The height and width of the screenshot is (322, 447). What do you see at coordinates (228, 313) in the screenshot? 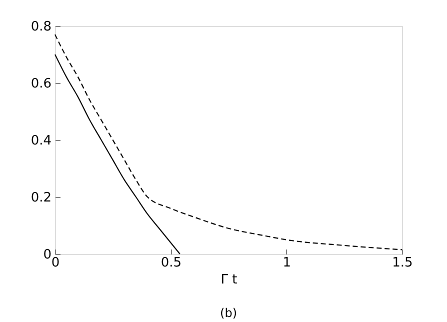
I see `text: (b)` at bounding box center [228, 313].